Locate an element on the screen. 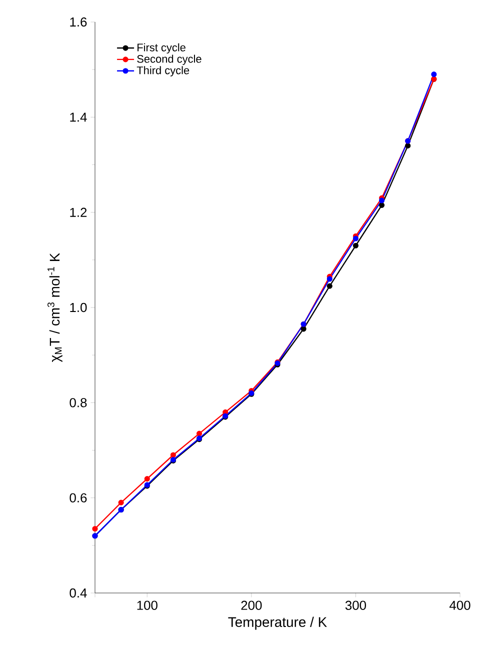 The image size is (477, 658). x-tick-label: 100 is located at coordinates (147, 605).